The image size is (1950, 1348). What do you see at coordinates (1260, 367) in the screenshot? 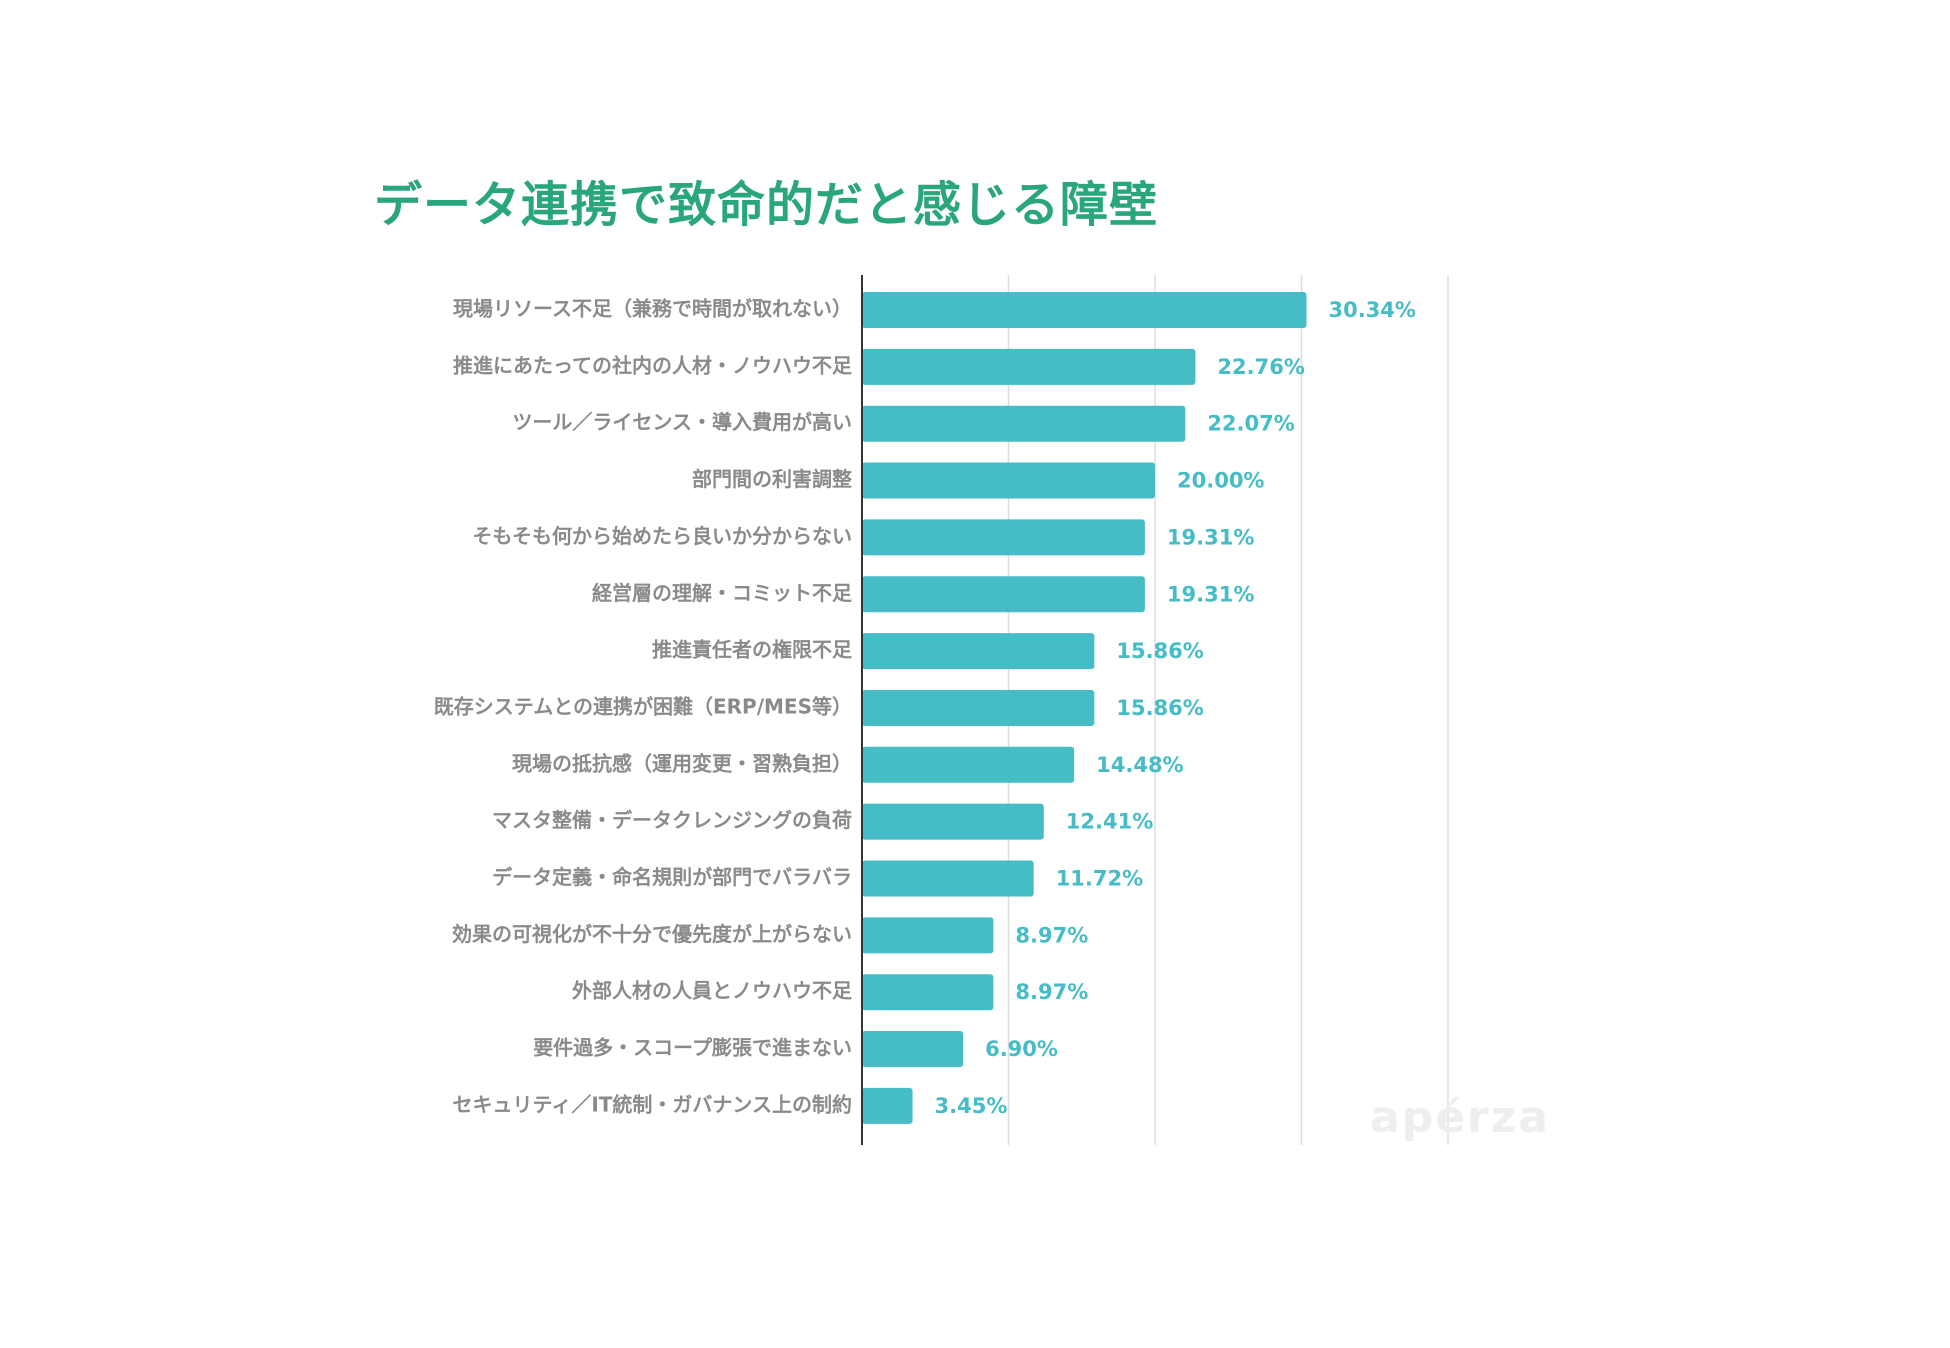
I see `value-label: 22.76%` at bounding box center [1260, 367].